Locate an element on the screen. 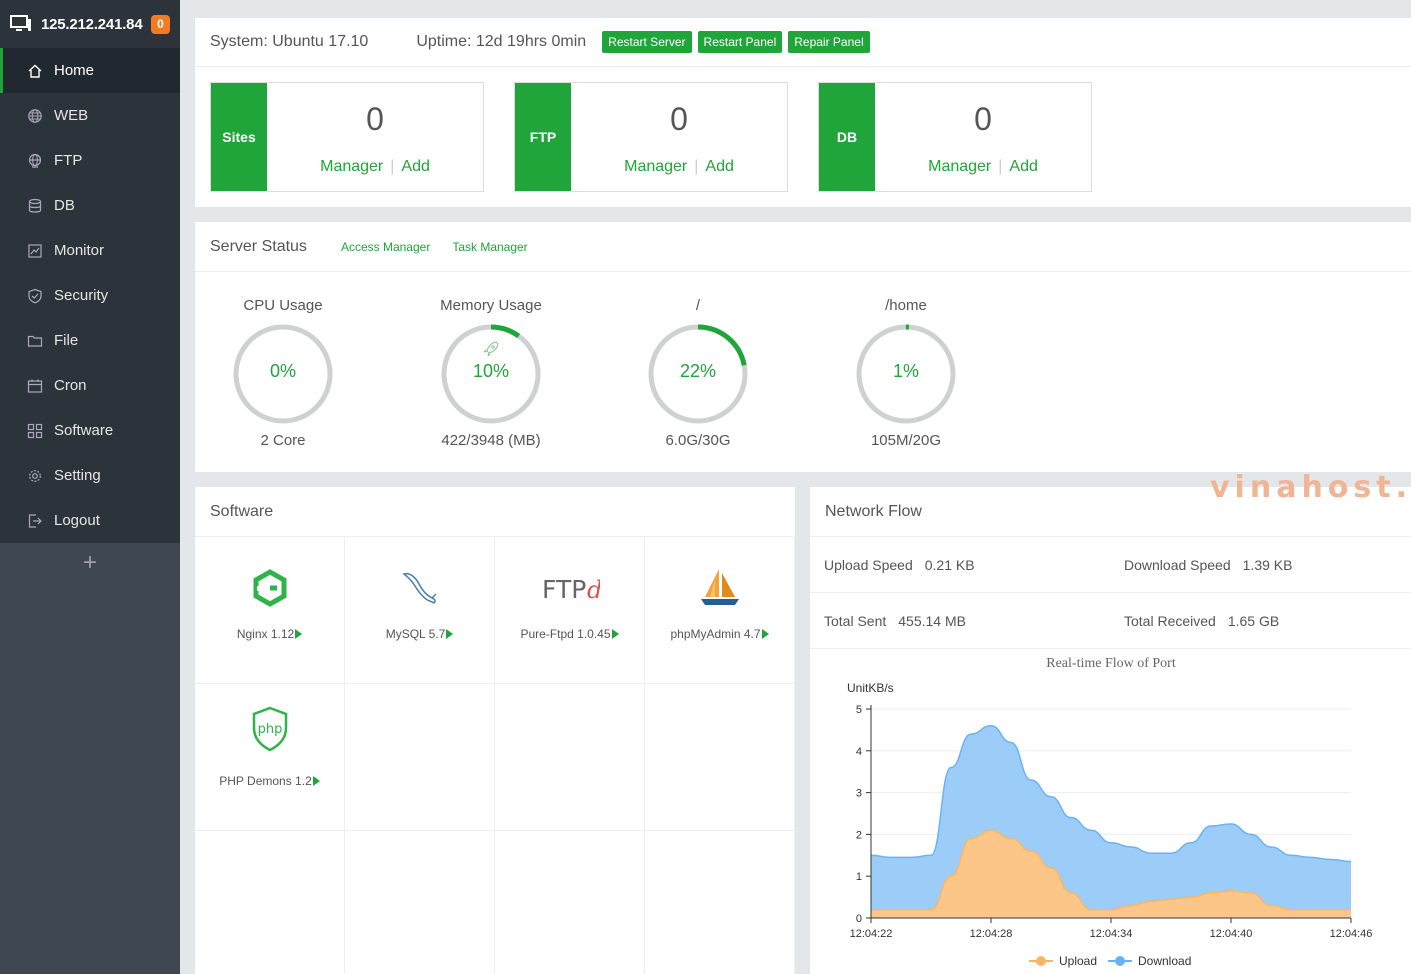  restart-server-button: Restart Server is located at coordinates (647, 42).